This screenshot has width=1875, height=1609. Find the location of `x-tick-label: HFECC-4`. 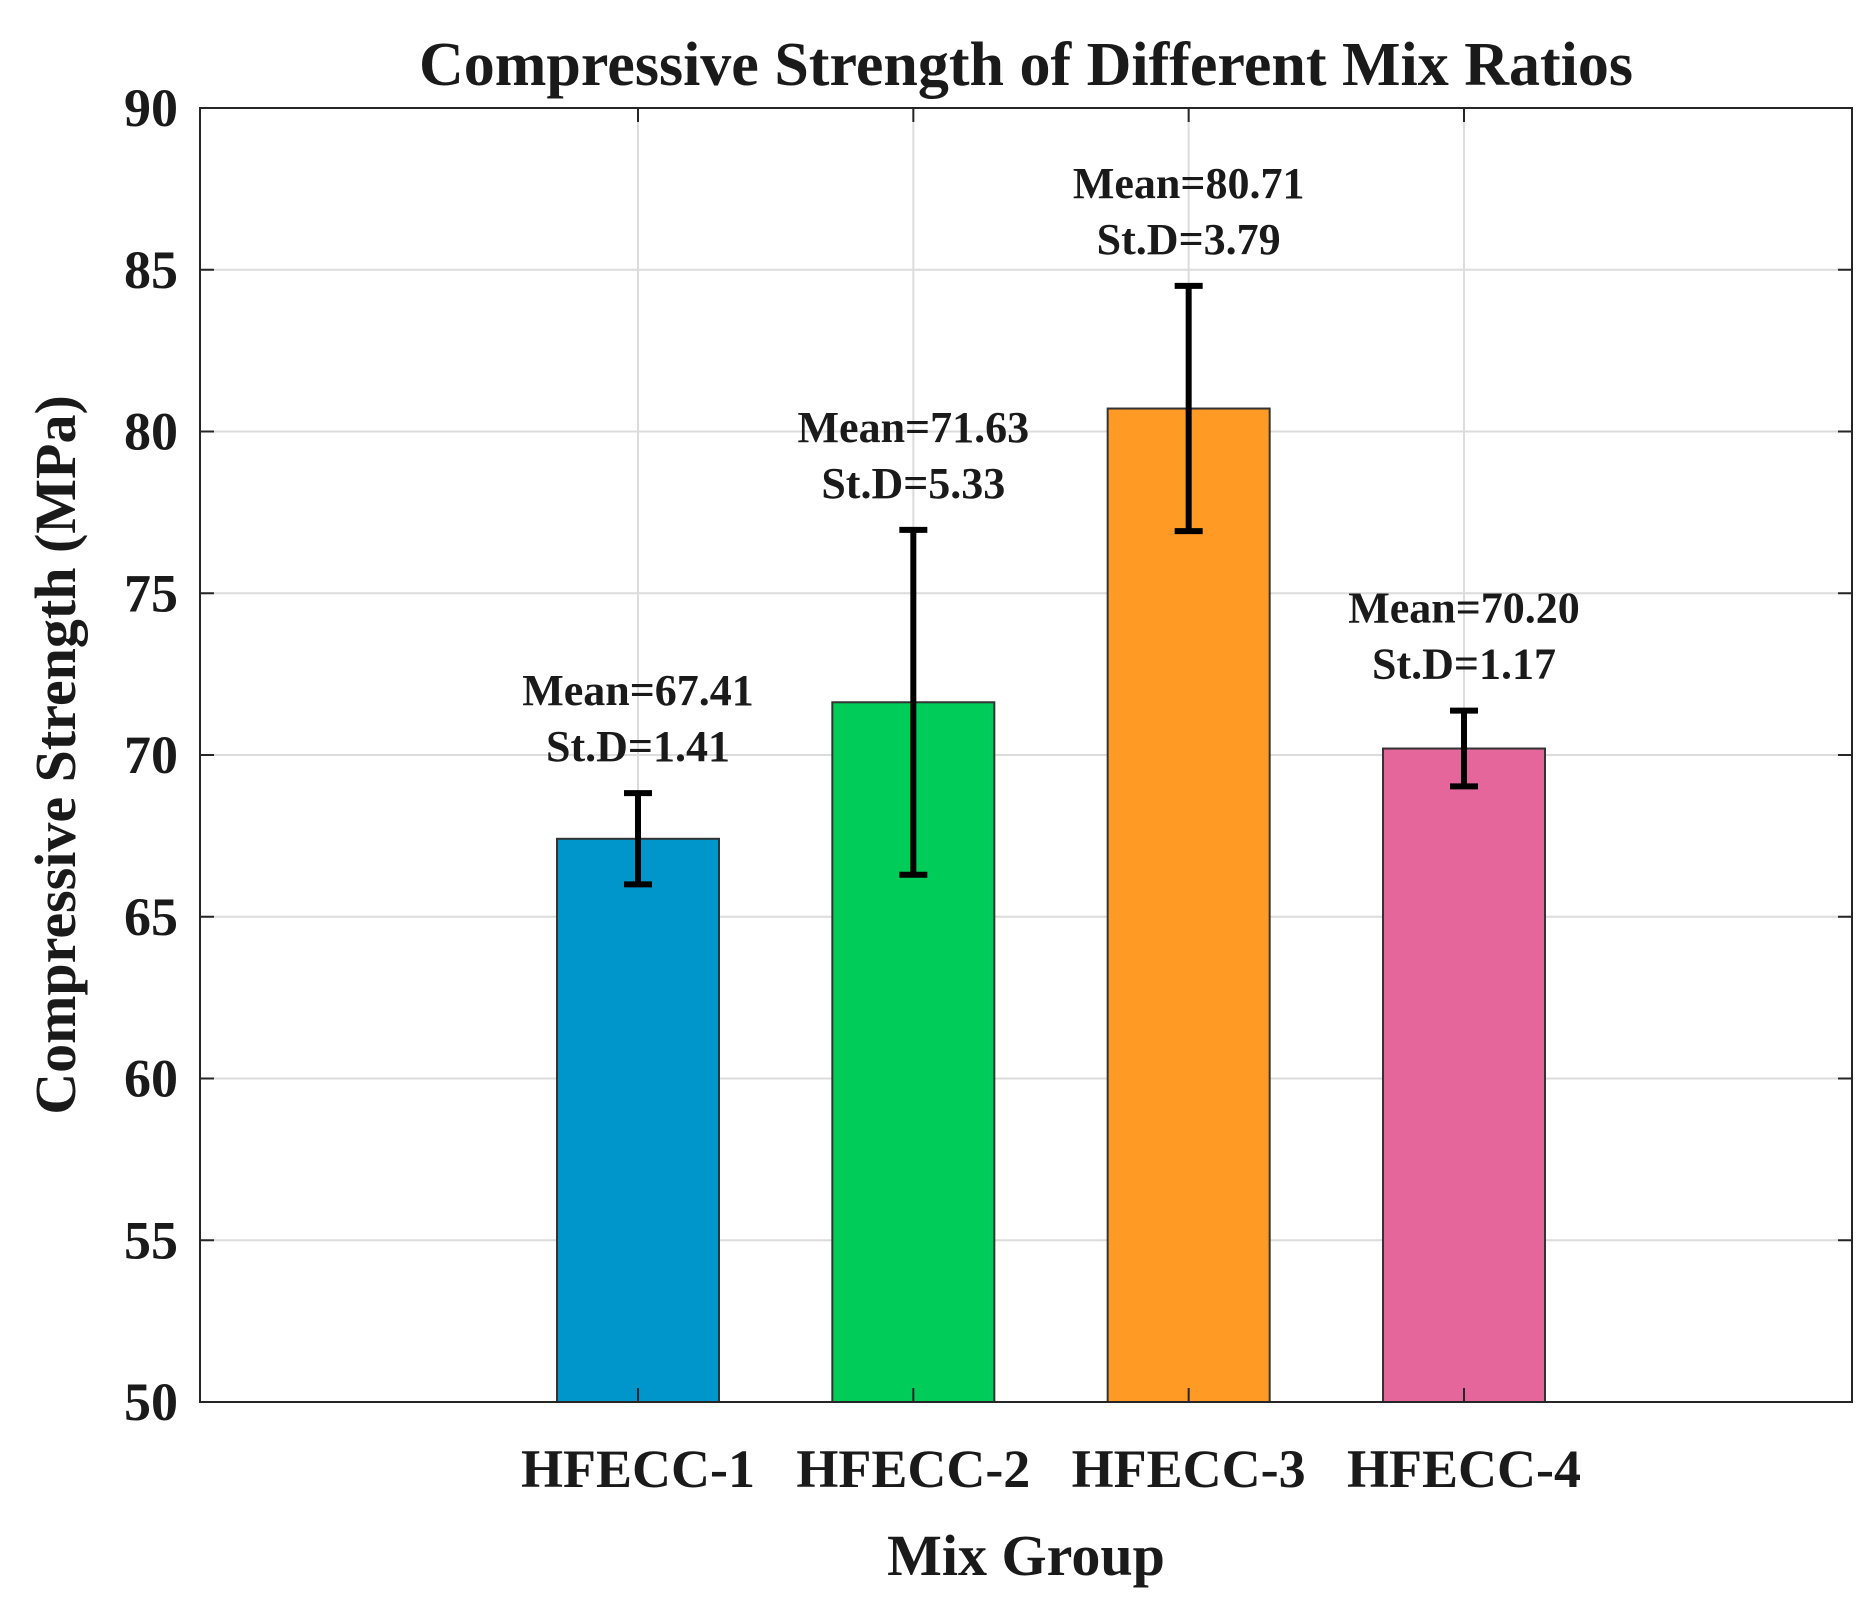

x-tick-label: HFECC-4 is located at coordinates (1464, 1469).